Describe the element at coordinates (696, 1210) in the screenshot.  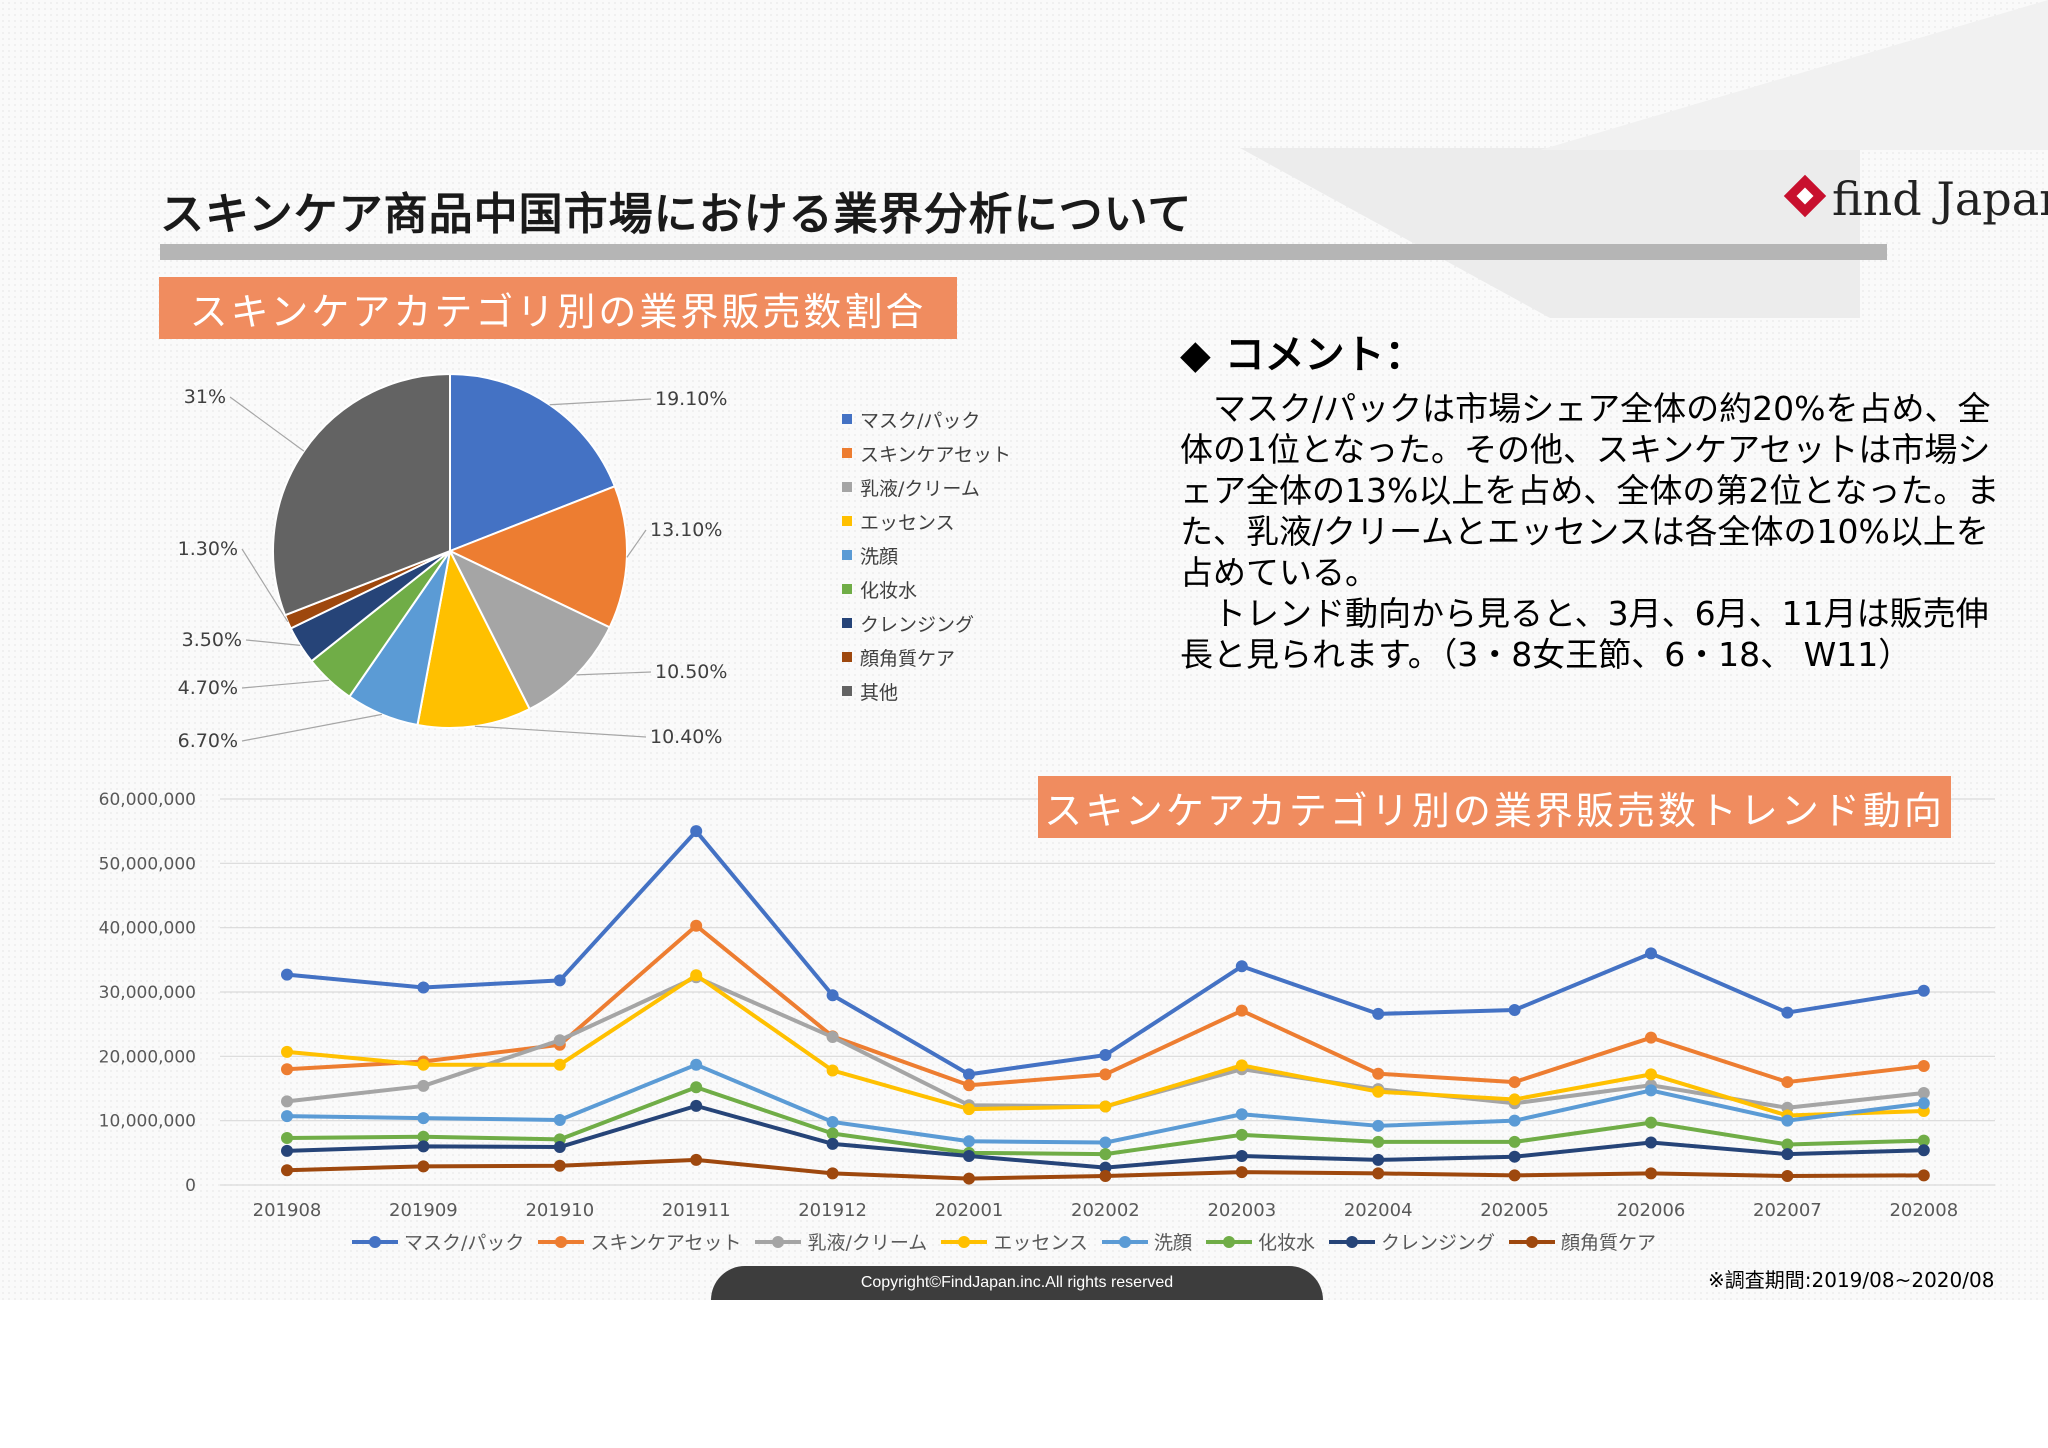
I see `x-tick-label: 201911` at that location.